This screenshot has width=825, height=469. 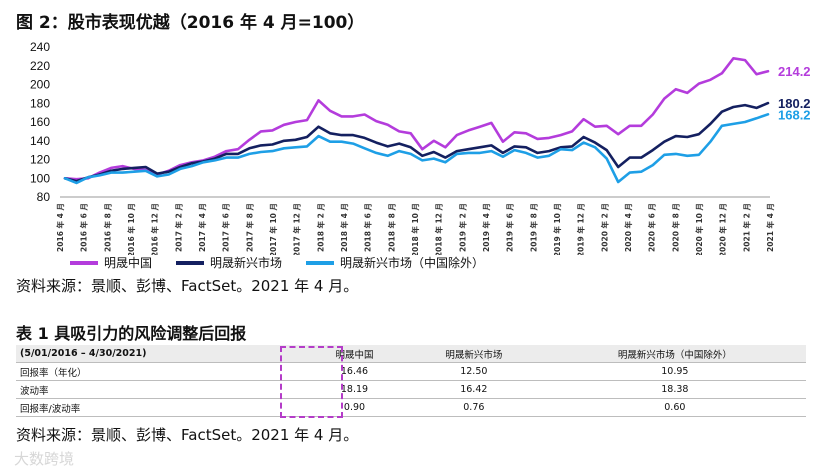 I want to click on x-tick-label: 2016 年 12 月, so click(x=155, y=229).